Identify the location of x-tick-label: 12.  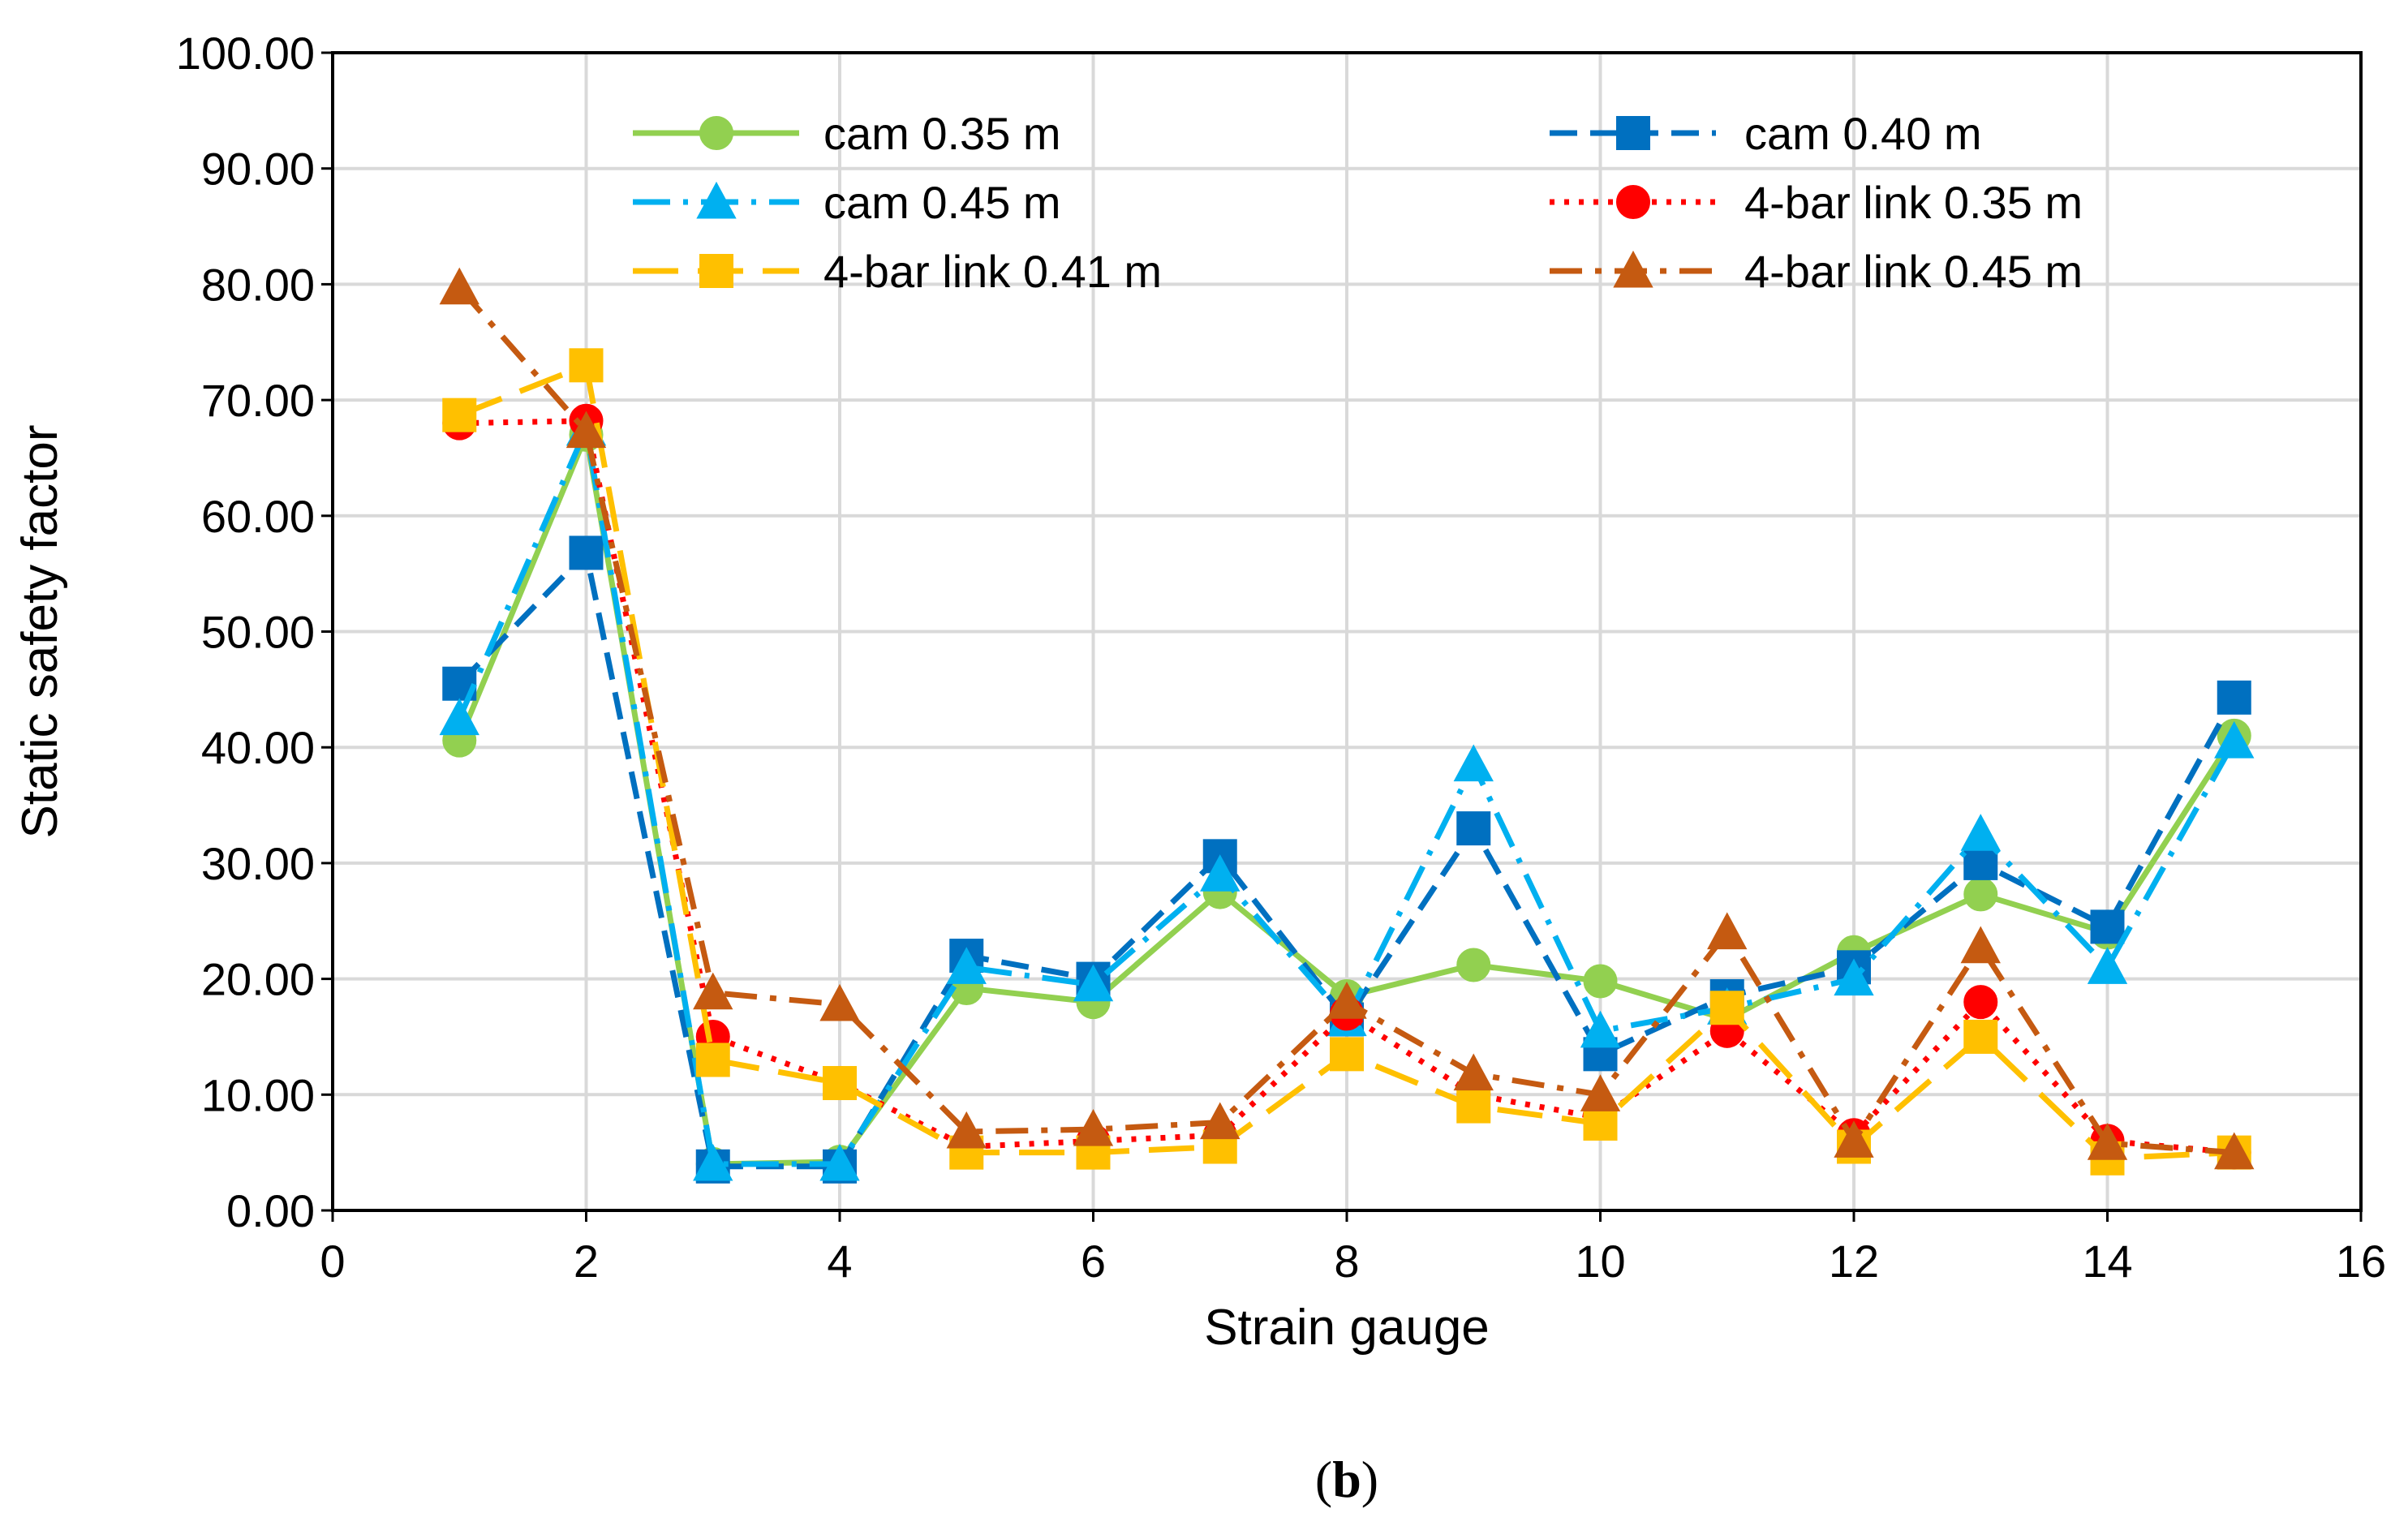
(1854, 1261).